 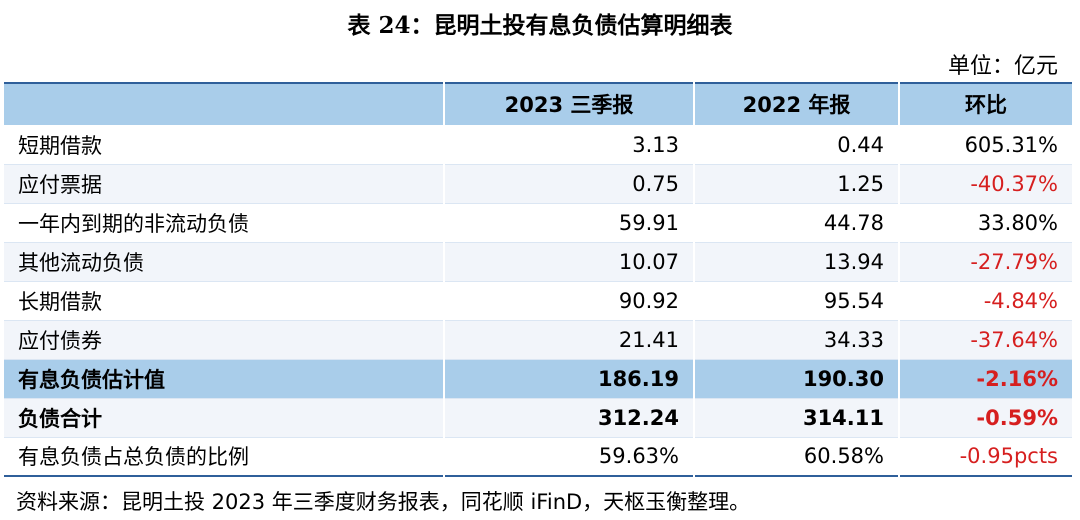 What do you see at coordinates (224, 223) in the screenshot?
I see `row-label: 一年内到期的非流动负债` at bounding box center [224, 223].